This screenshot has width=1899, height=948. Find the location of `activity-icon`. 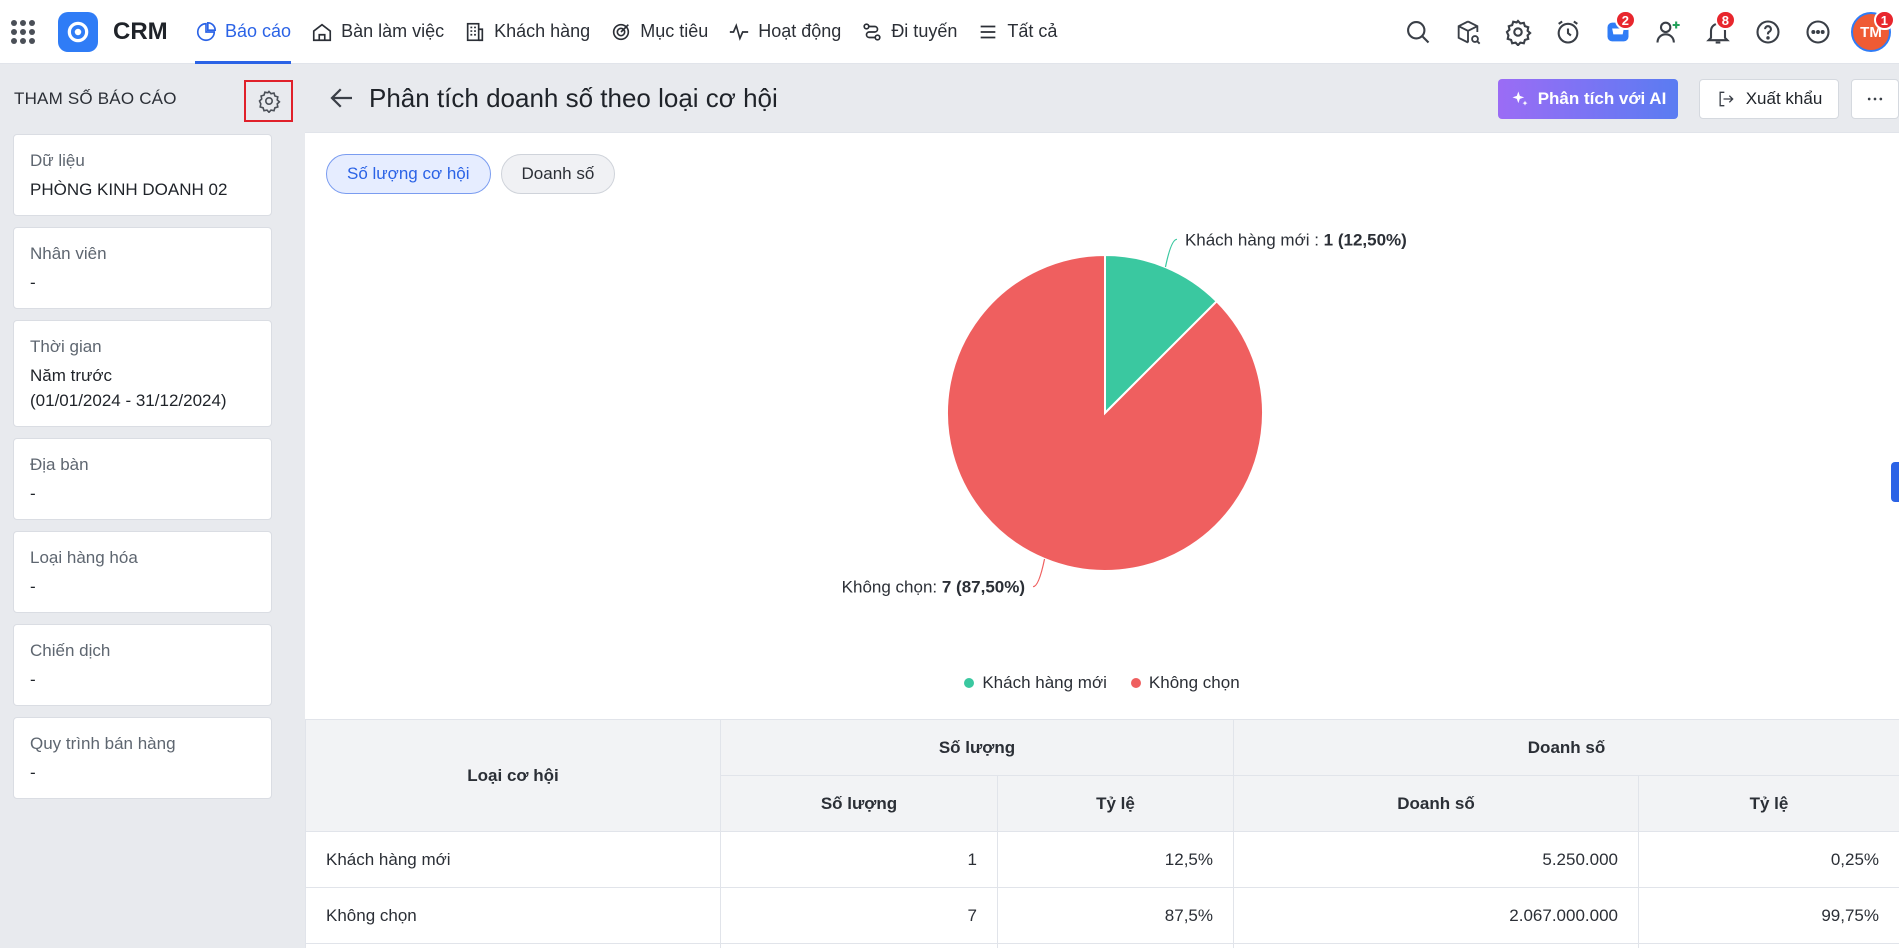

activity-icon is located at coordinates (739, 31).